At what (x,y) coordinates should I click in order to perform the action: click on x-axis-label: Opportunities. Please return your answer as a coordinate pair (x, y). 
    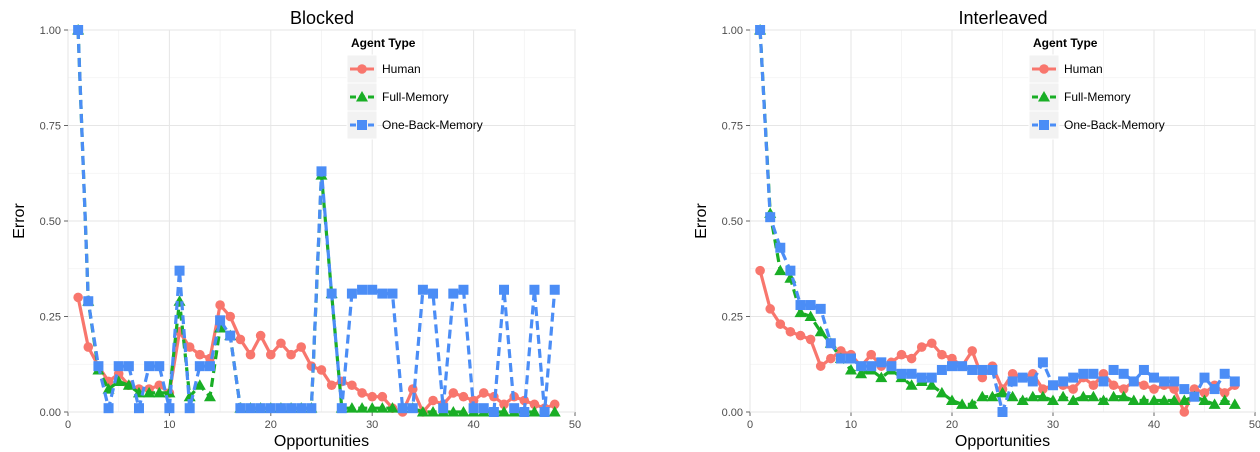
    Looking at the image, I should click on (321, 441).